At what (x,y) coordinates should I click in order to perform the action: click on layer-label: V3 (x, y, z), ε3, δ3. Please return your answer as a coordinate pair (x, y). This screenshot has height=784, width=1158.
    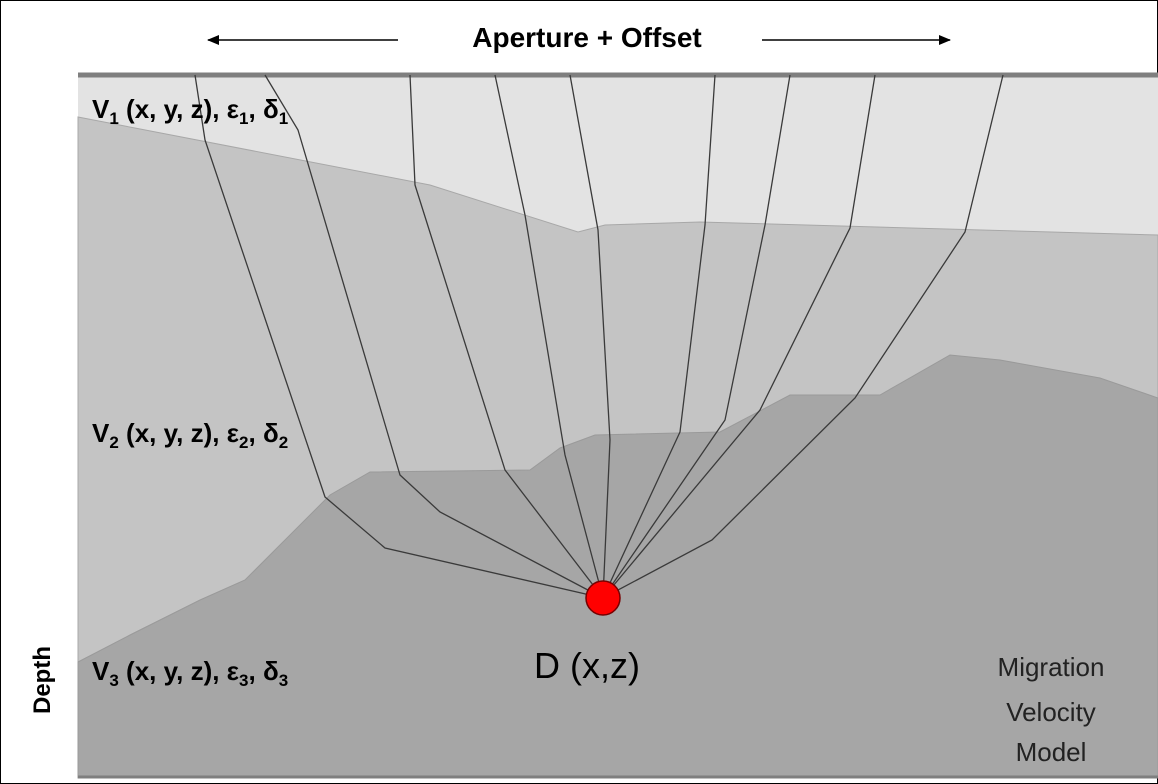
    Looking at the image, I should click on (190, 673).